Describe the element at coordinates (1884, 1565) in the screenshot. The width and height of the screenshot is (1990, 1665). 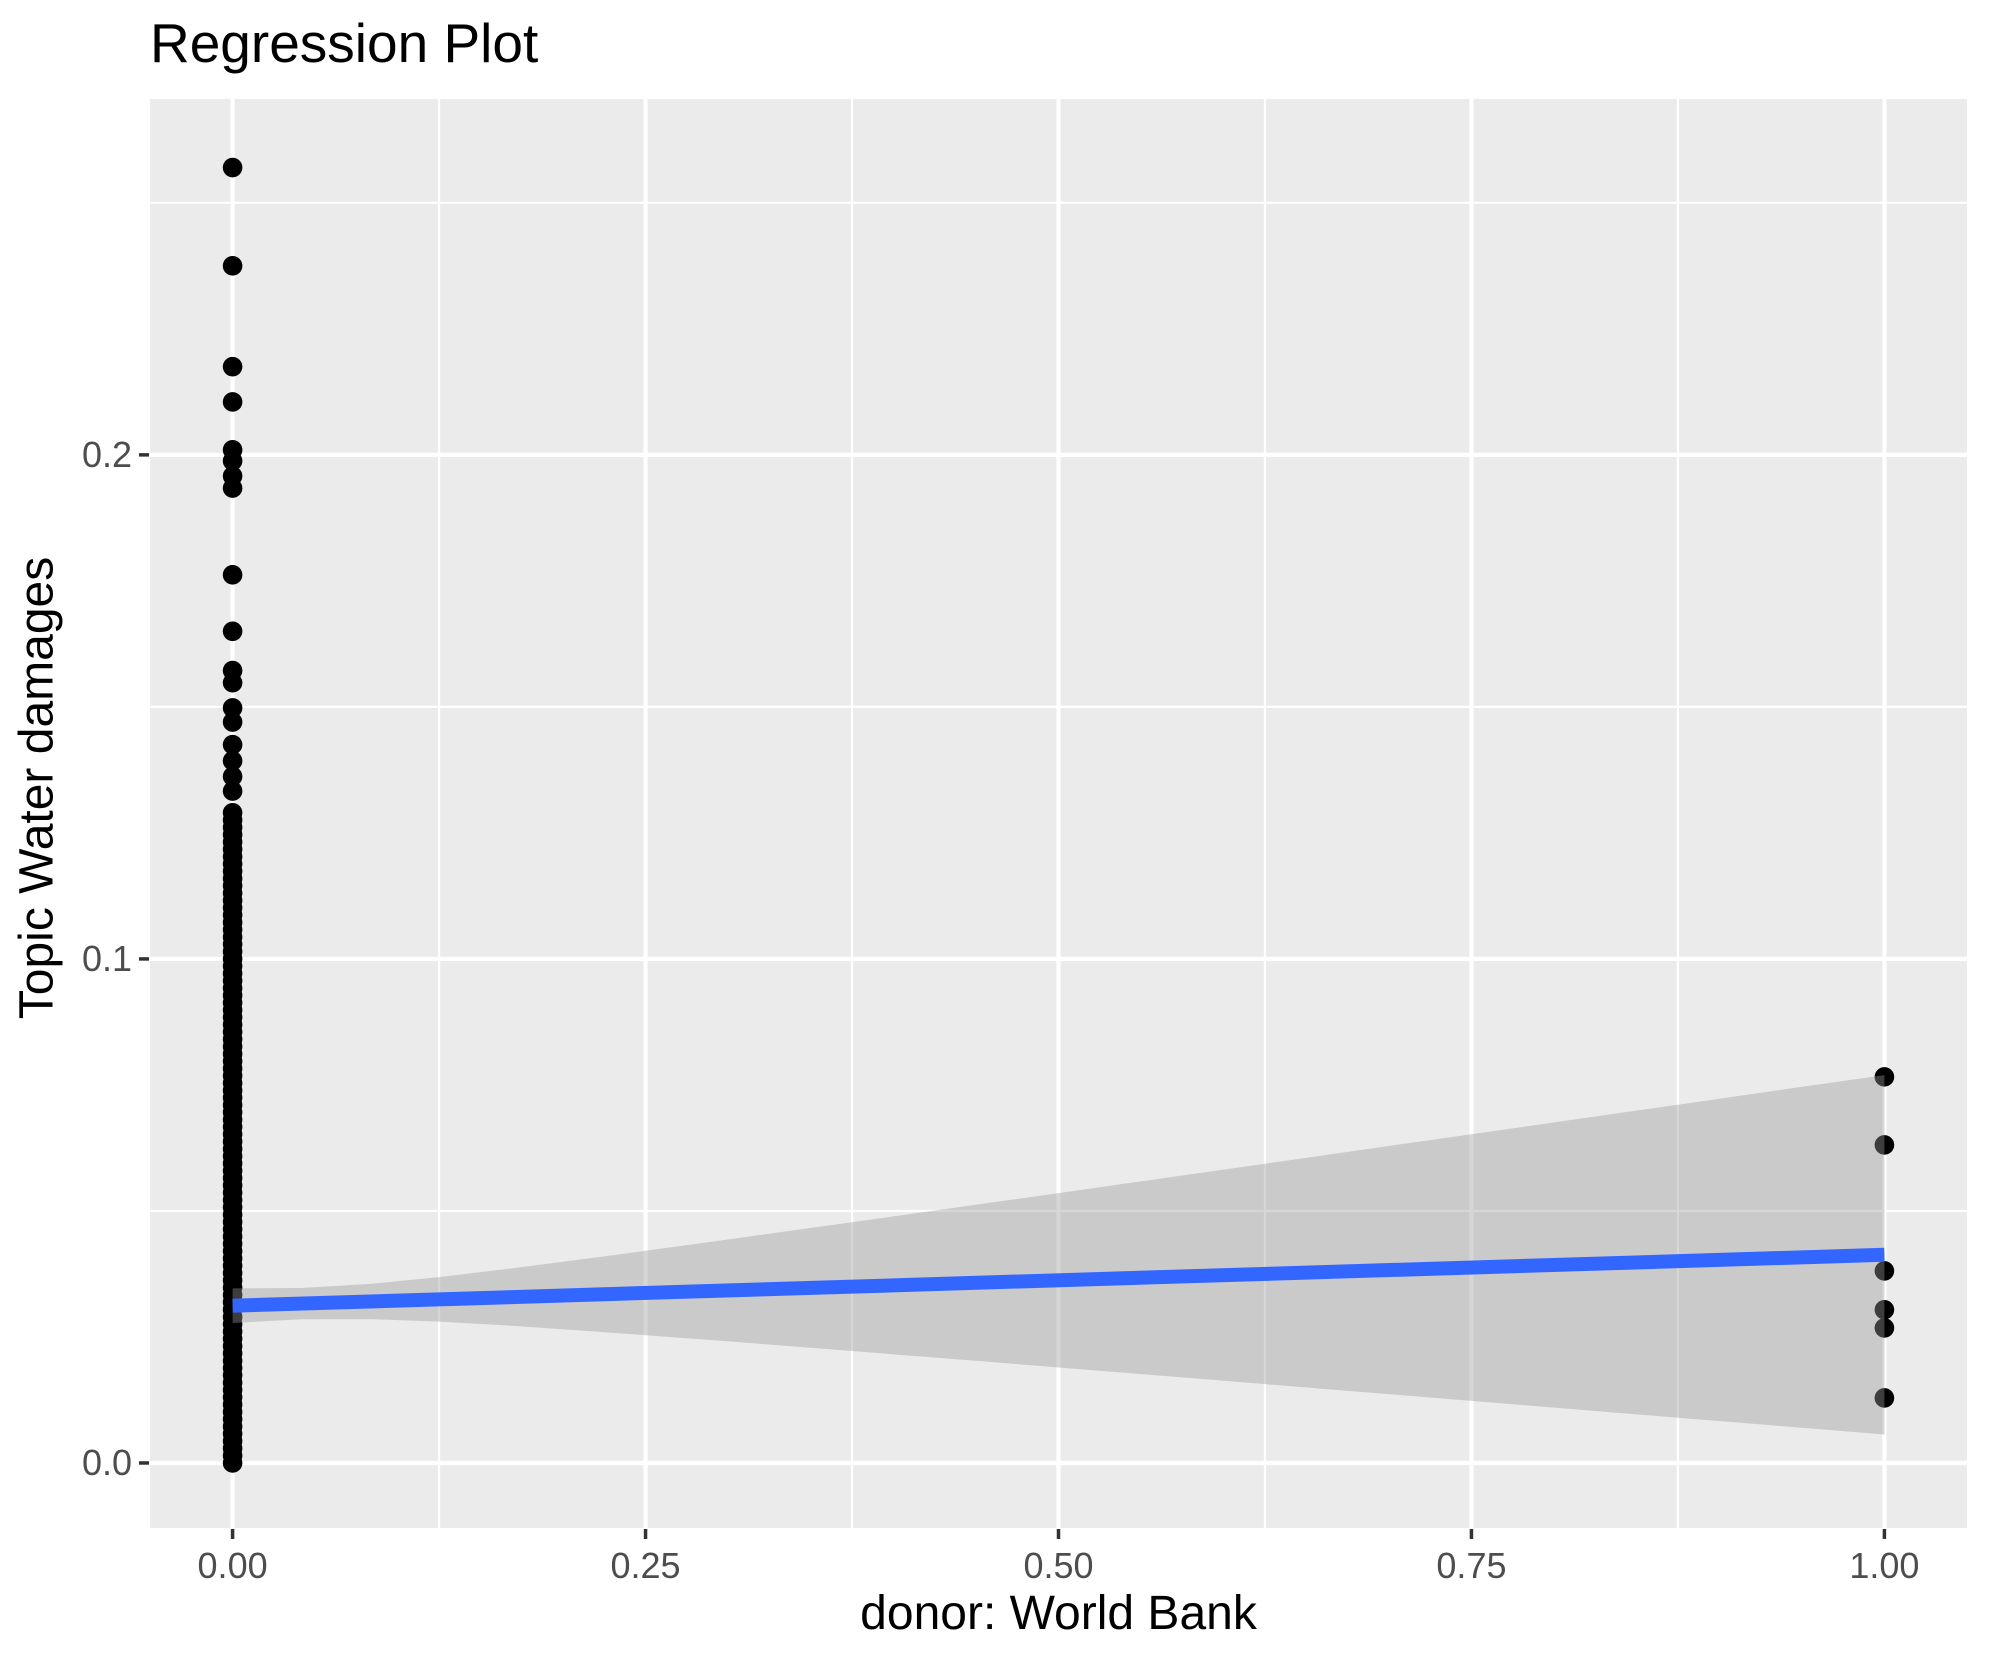
I see `x-tick-label-4: 1.00` at that location.